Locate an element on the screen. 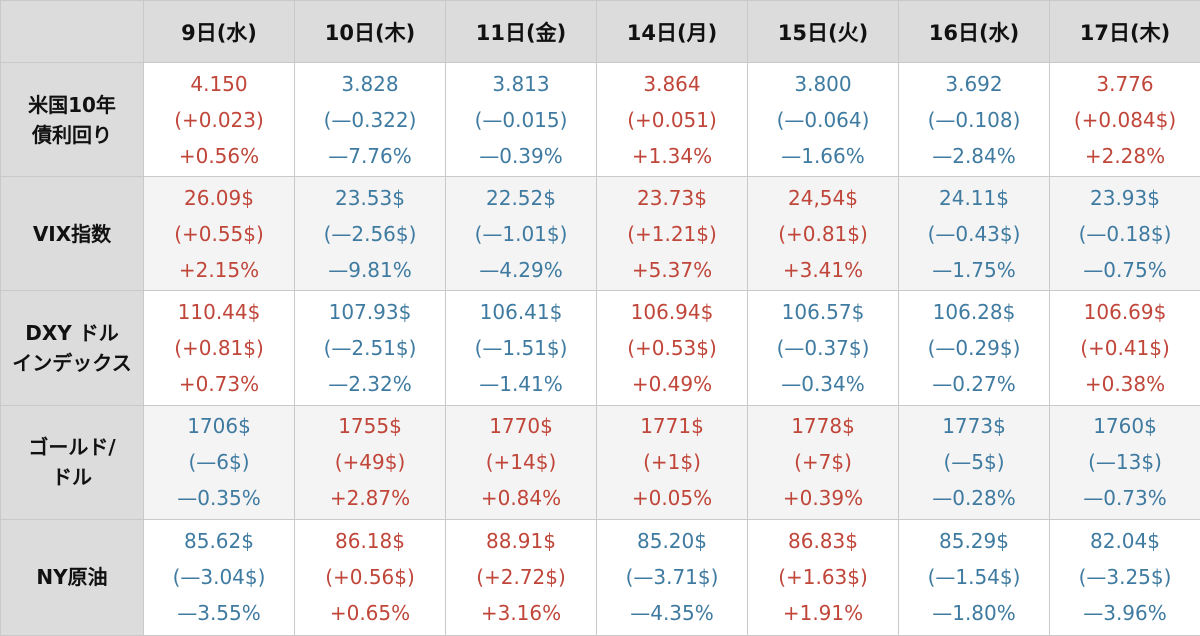  change-value: (+49$) is located at coordinates (370, 462).